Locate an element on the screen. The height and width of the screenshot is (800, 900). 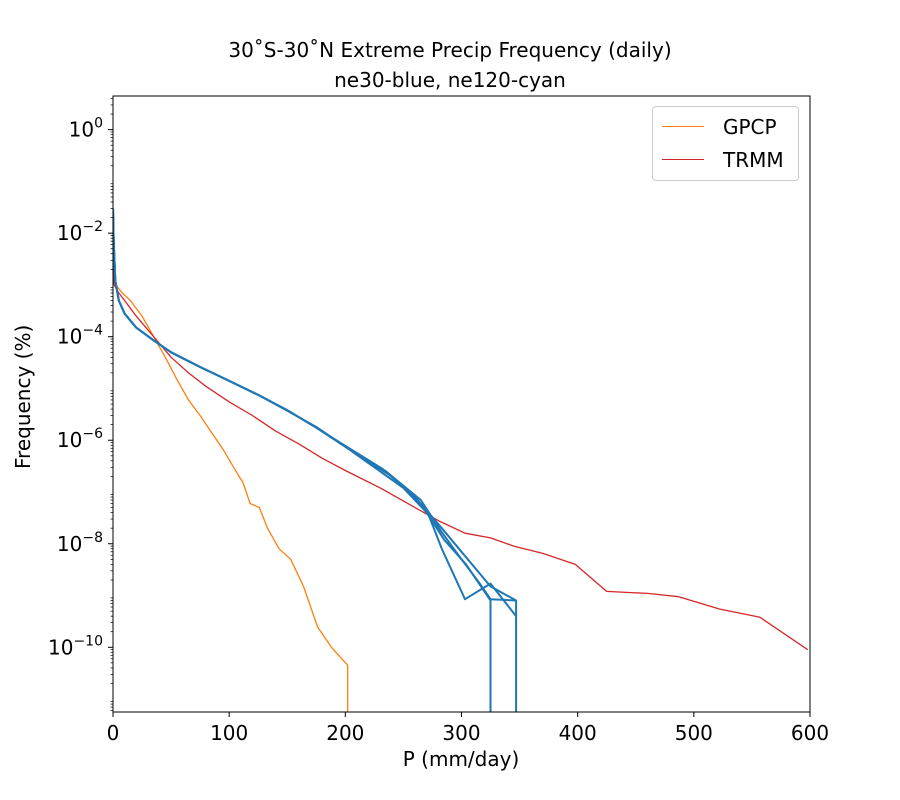
y-tick-label: 10⁻² is located at coordinates (80, 232).